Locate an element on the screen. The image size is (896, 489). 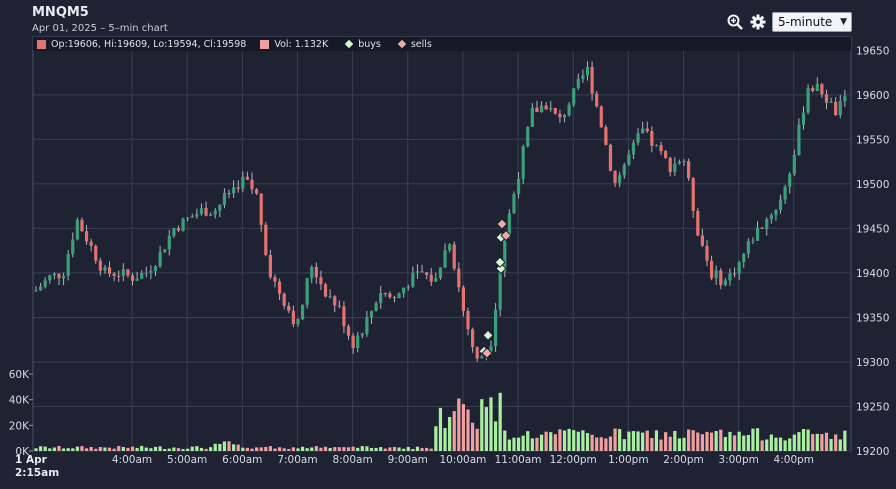
volume-swatch is located at coordinates (265, 44).